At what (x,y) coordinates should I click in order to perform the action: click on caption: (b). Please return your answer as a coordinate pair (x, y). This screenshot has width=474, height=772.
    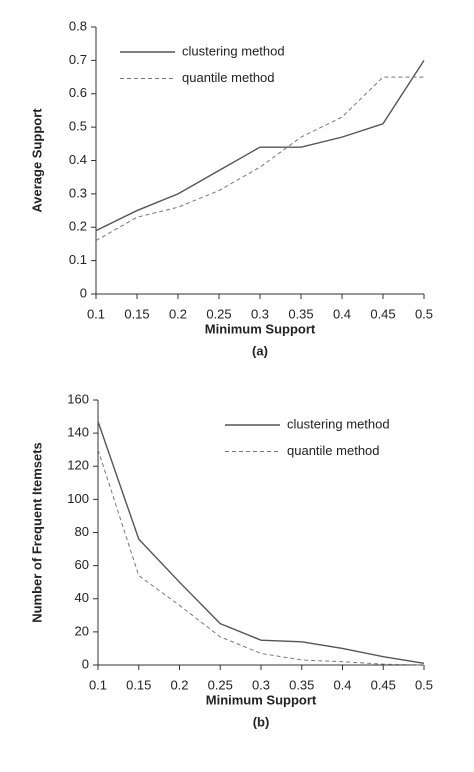
    Looking at the image, I should click on (261, 721).